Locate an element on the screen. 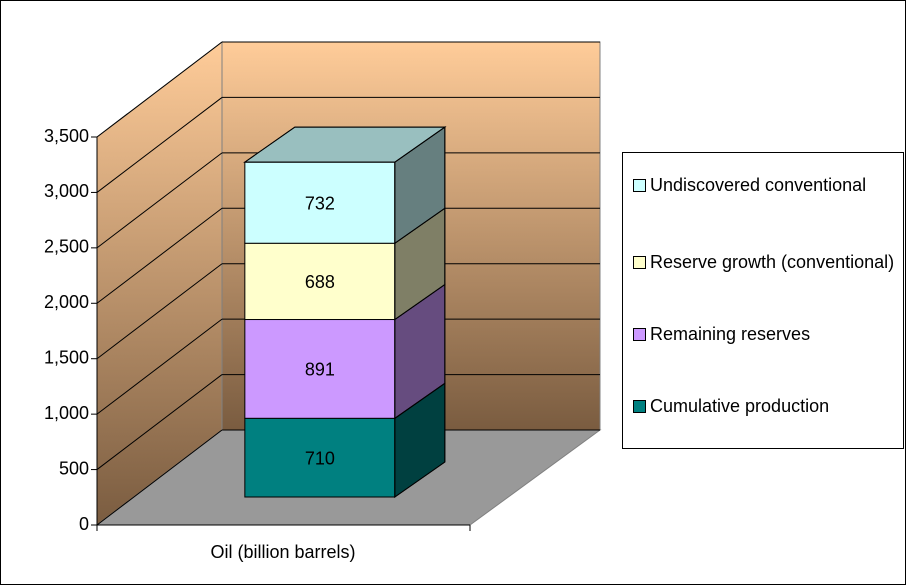 This screenshot has width=906, height=585. y-tick-label: 500 is located at coordinates (74, 468).